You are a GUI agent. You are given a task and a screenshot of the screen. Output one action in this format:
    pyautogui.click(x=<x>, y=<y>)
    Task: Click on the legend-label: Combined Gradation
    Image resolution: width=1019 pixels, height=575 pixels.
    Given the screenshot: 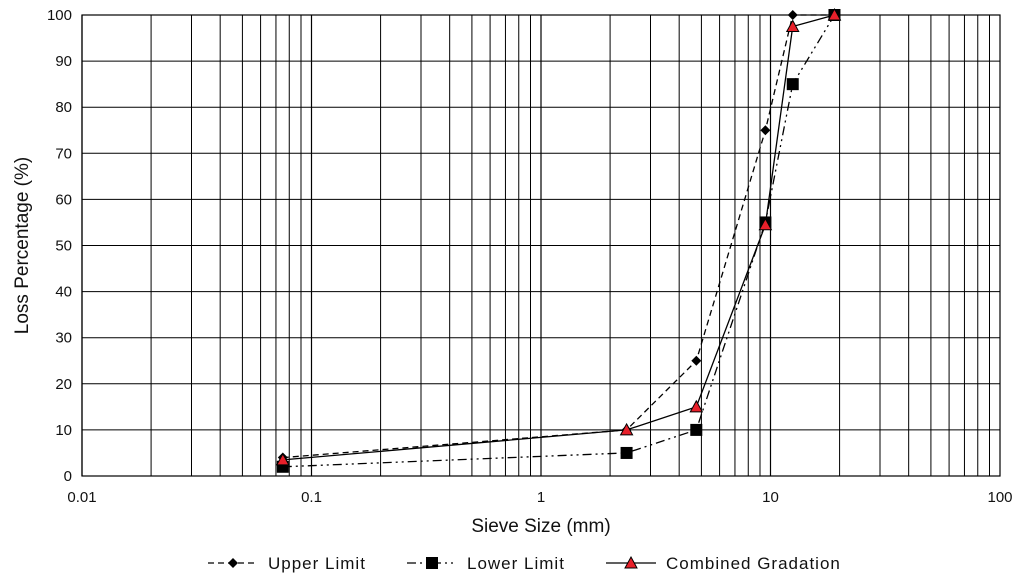 What is the action you would take?
    pyautogui.click(x=753, y=563)
    